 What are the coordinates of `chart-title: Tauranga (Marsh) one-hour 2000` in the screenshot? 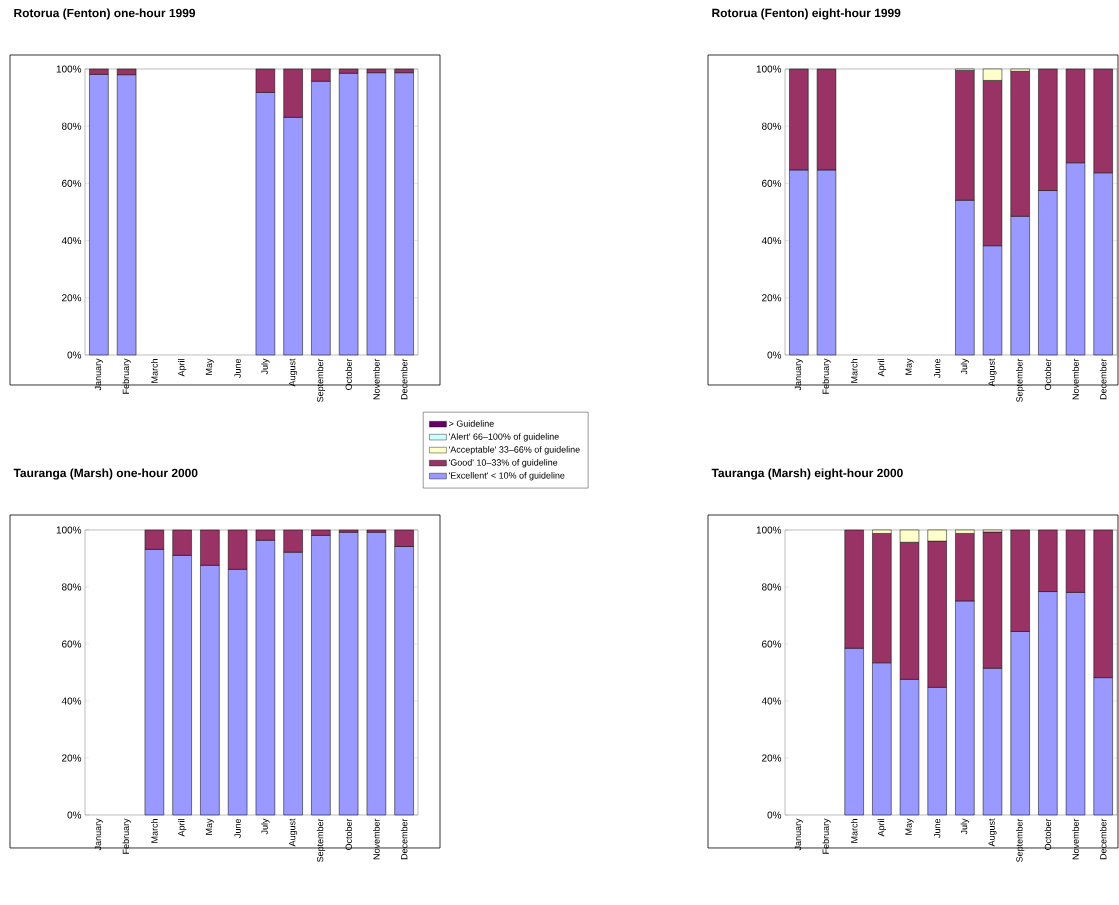 It's located at (105, 474).